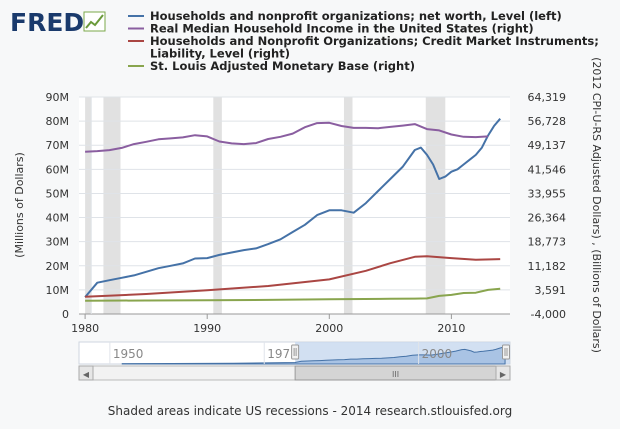  Describe the element at coordinates (128, 354) in the screenshot. I see `navigator-tick-label: 1950` at that location.